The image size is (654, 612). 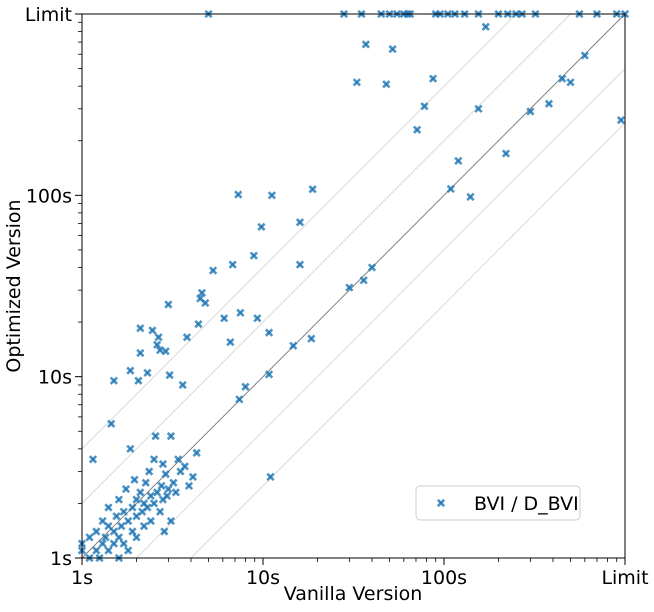 I want to click on legend-marker-icon, so click(x=441, y=503).